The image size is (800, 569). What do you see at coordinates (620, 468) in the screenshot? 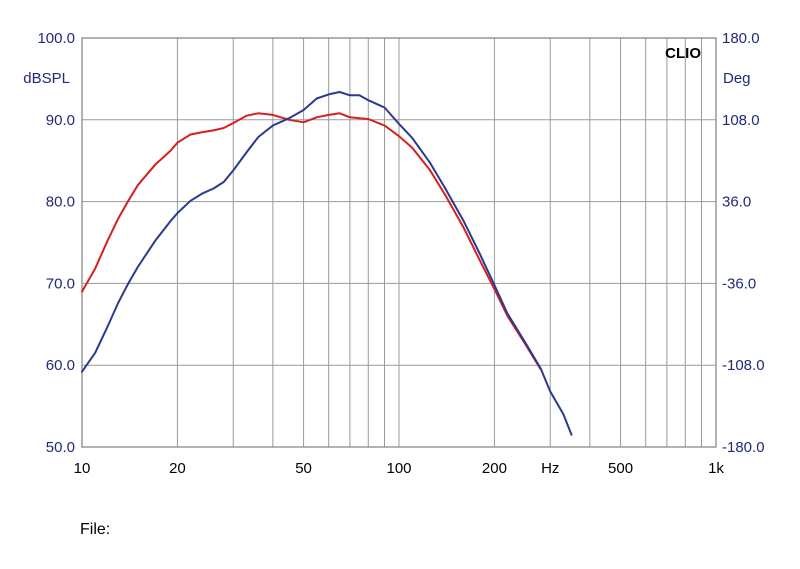
I see `x-tick-label: 500` at bounding box center [620, 468].